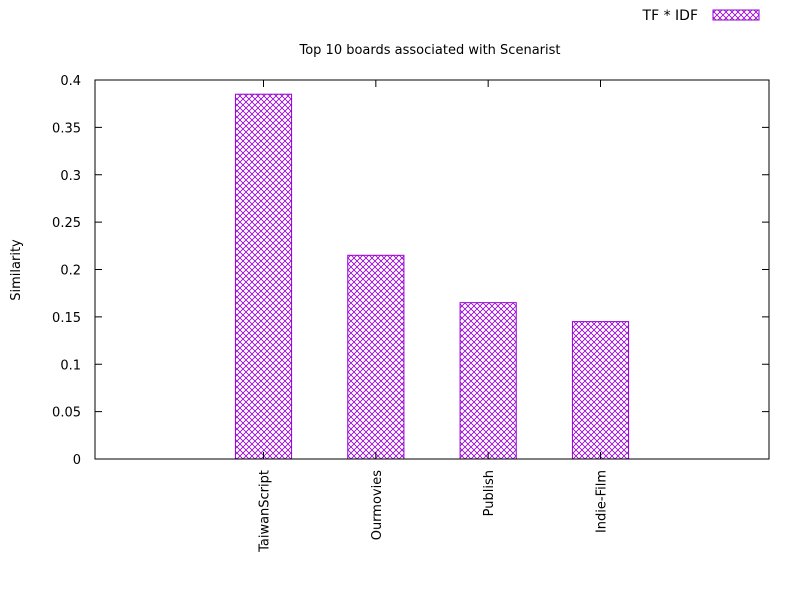  What do you see at coordinates (77, 460) in the screenshot?
I see `y-tick-label: 0` at bounding box center [77, 460].